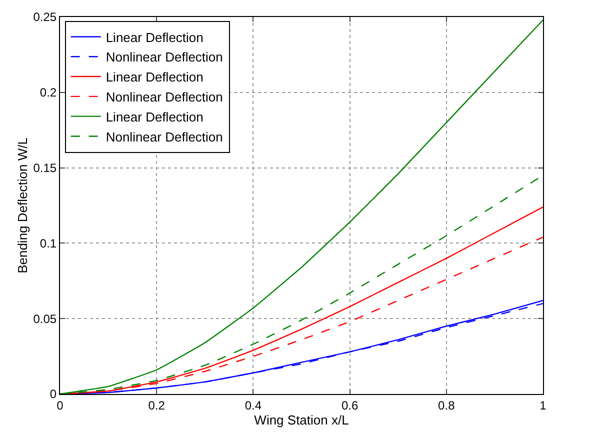 Image resolution: width=593 pixels, height=434 pixels. What do you see at coordinates (349, 405) in the screenshot?
I see `x-tick-label: 0.6` at bounding box center [349, 405].